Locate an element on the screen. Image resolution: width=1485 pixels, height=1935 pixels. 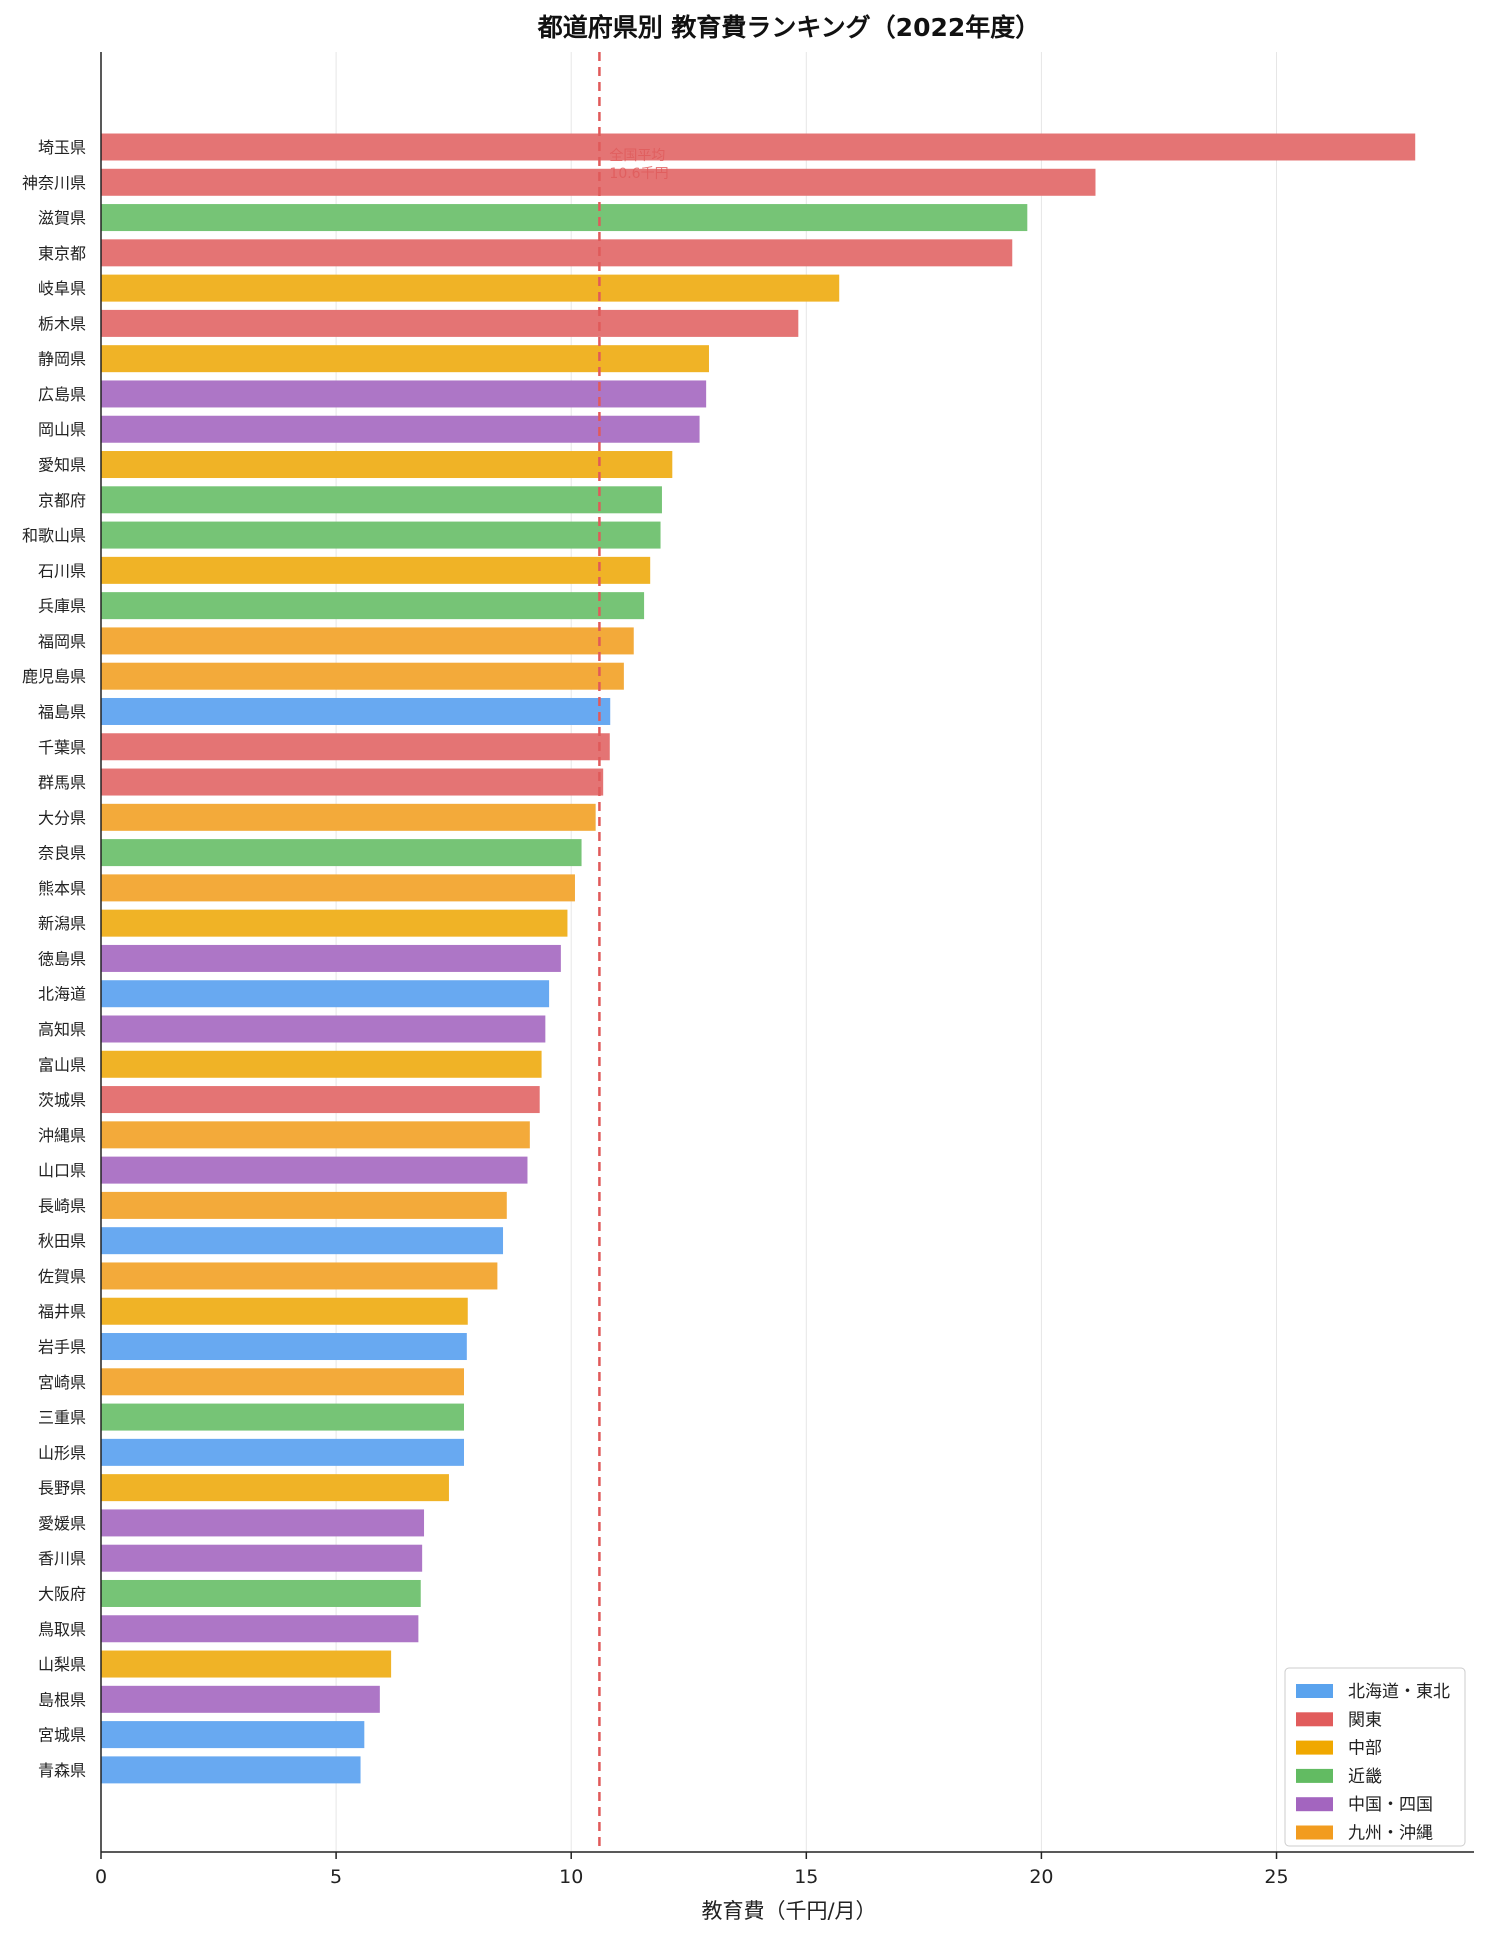
category-label: 滋賀県 is located at coordinates (62, 218).